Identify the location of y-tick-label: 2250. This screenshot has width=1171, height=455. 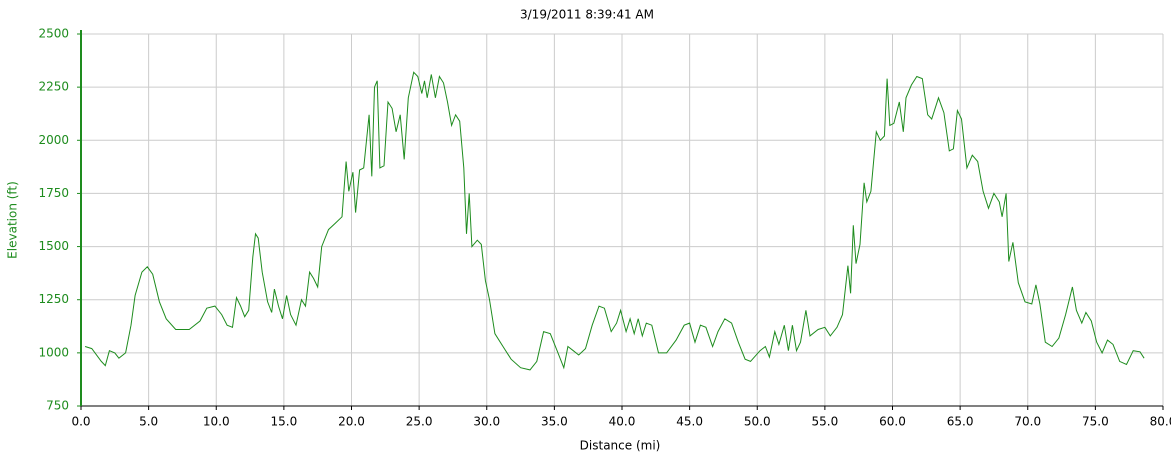
(53, 87).